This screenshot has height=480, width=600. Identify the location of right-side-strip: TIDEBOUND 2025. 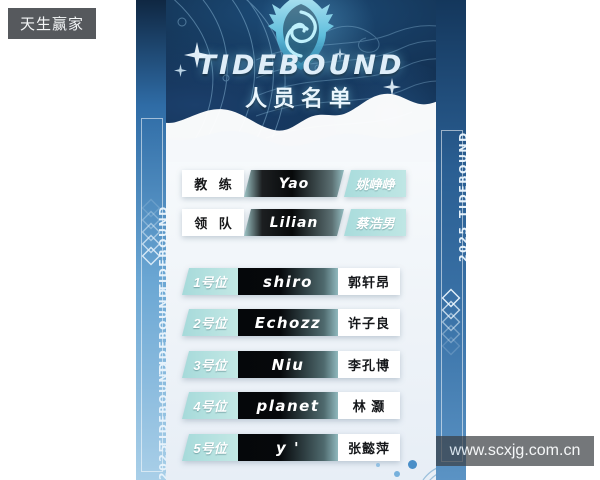
(451, 240).